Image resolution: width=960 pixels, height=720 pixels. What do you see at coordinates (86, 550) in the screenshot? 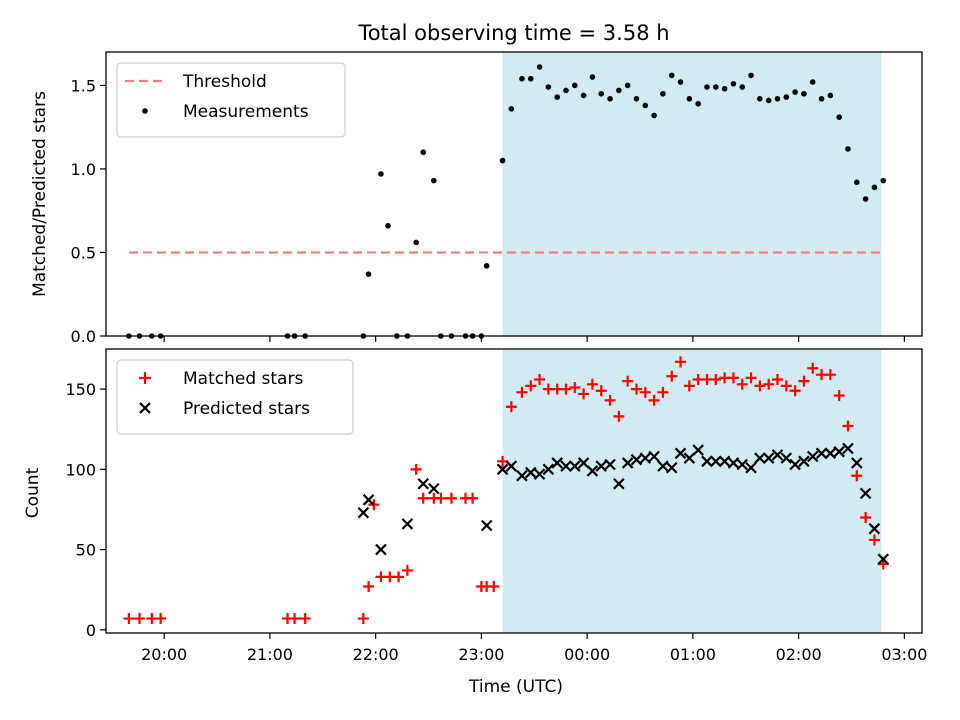
I see `bottom-y-tick-label: 50` at bounding box center [86, 550].